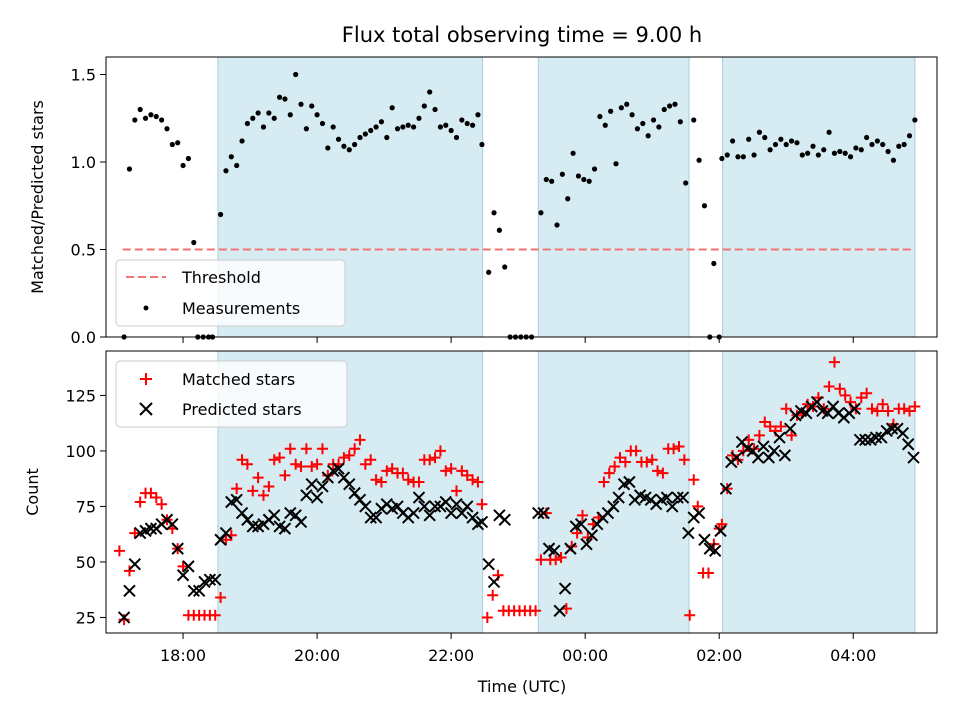 Image resolution: width=960 pixels, height=720 pixels. I want to click on bottom-y-ticks: 25 50 75 100 125, so click(85, 506).